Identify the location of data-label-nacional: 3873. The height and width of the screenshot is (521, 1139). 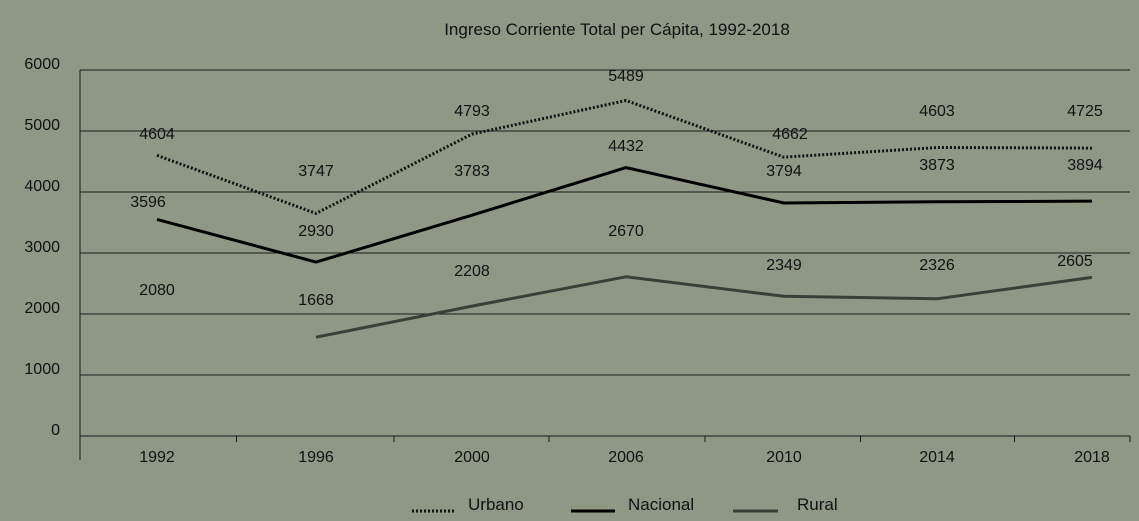
(937, 165).